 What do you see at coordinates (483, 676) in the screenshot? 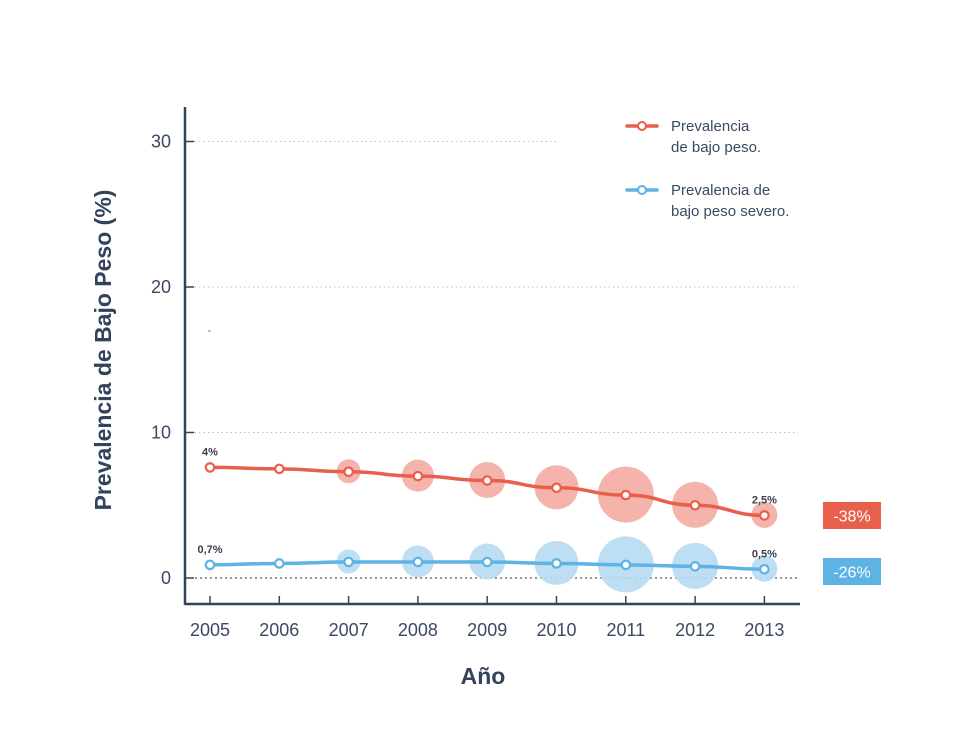
I see `x-axis-title: Año` at bounding box center [483, 676].